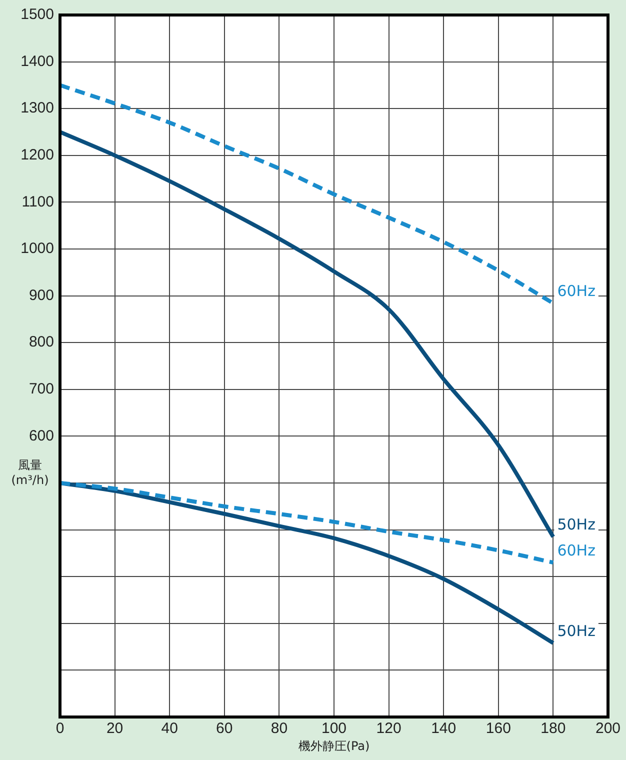  What do you see at coordinates (115, 729) in the screenshot?
I see `x-tick-label: 20` at bounding box center [115, 729].